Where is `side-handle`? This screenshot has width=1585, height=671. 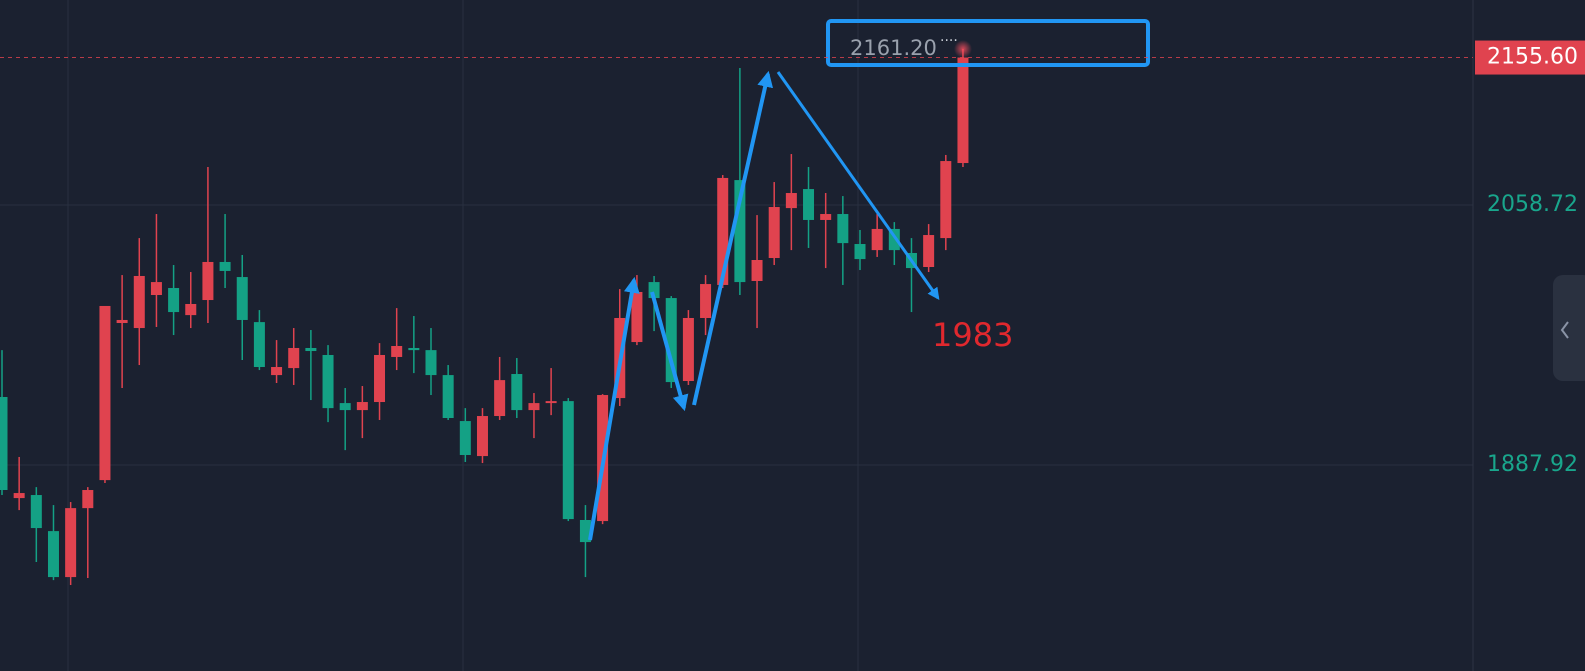 side-handle is located at coordinates (1569, 328).